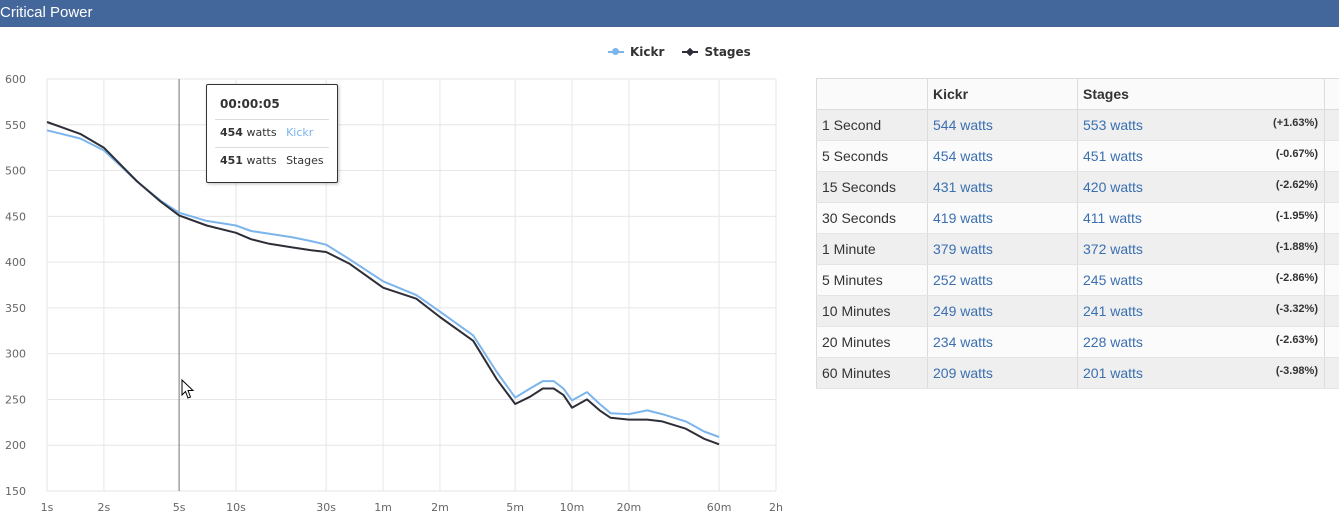 The height and width of the screenshot is (518, 1339). Describe the element at coordinates (872, 249) in the screenshot. I see `duration-label: 1 Minute` at that location.